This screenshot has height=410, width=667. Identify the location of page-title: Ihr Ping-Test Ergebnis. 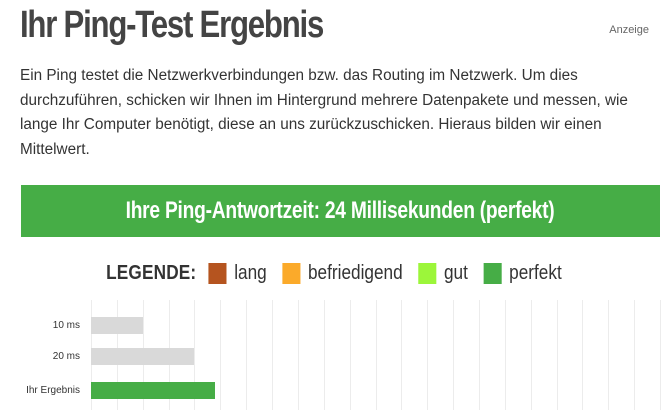
(172, 25).